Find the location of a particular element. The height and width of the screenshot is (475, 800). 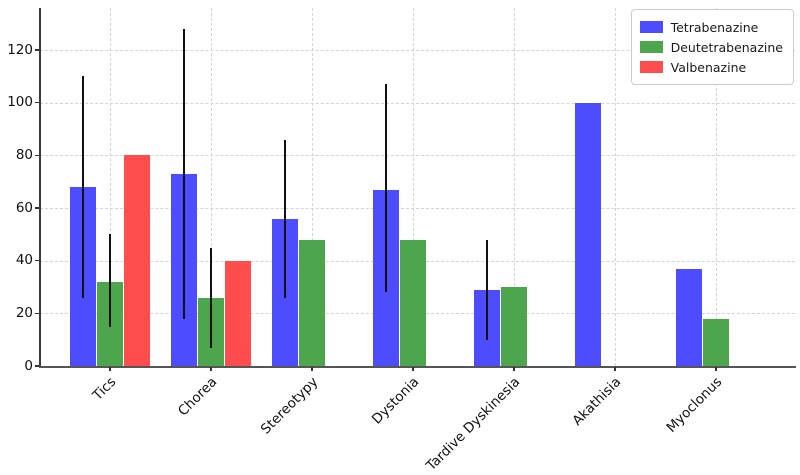

legend-label: Deutetrabenazine is located at coordinates (726, 47).